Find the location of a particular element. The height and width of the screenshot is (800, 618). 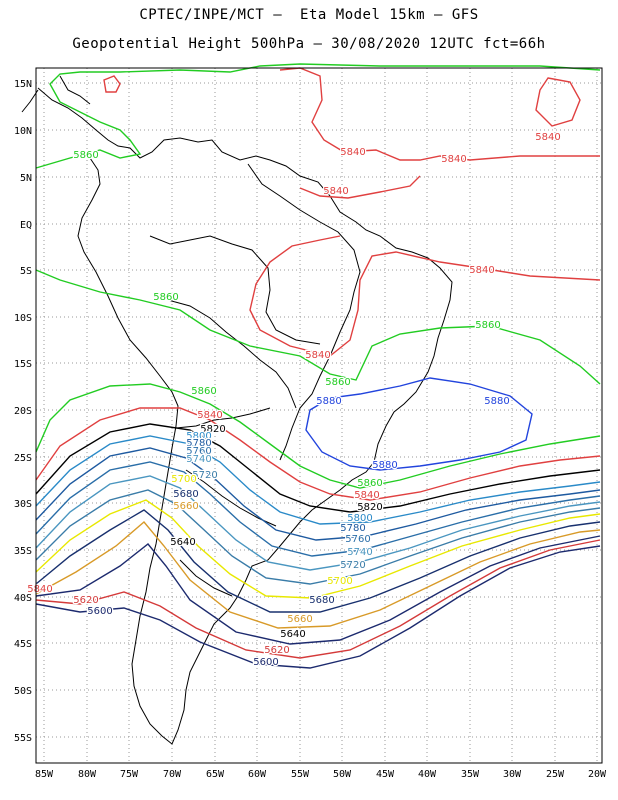

lon-label: 35W is located at coordinates (470, 774).